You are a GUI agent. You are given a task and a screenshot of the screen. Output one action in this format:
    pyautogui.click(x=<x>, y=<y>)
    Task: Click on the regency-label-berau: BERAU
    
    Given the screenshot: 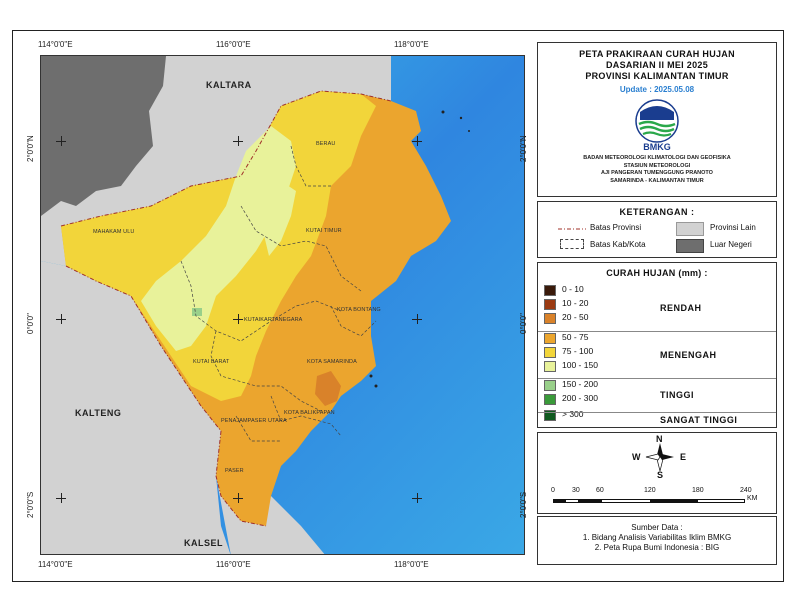 What is the action you would take?
    pyautogui.click(x=326, y=144)
    